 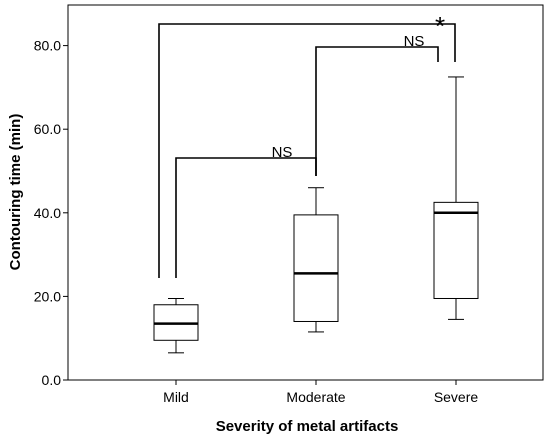 What do you see at coordinates (315, 397) in the screenshot?
I see `x-tick-label-moderate: Moderate` at bounding box center [315, 397].